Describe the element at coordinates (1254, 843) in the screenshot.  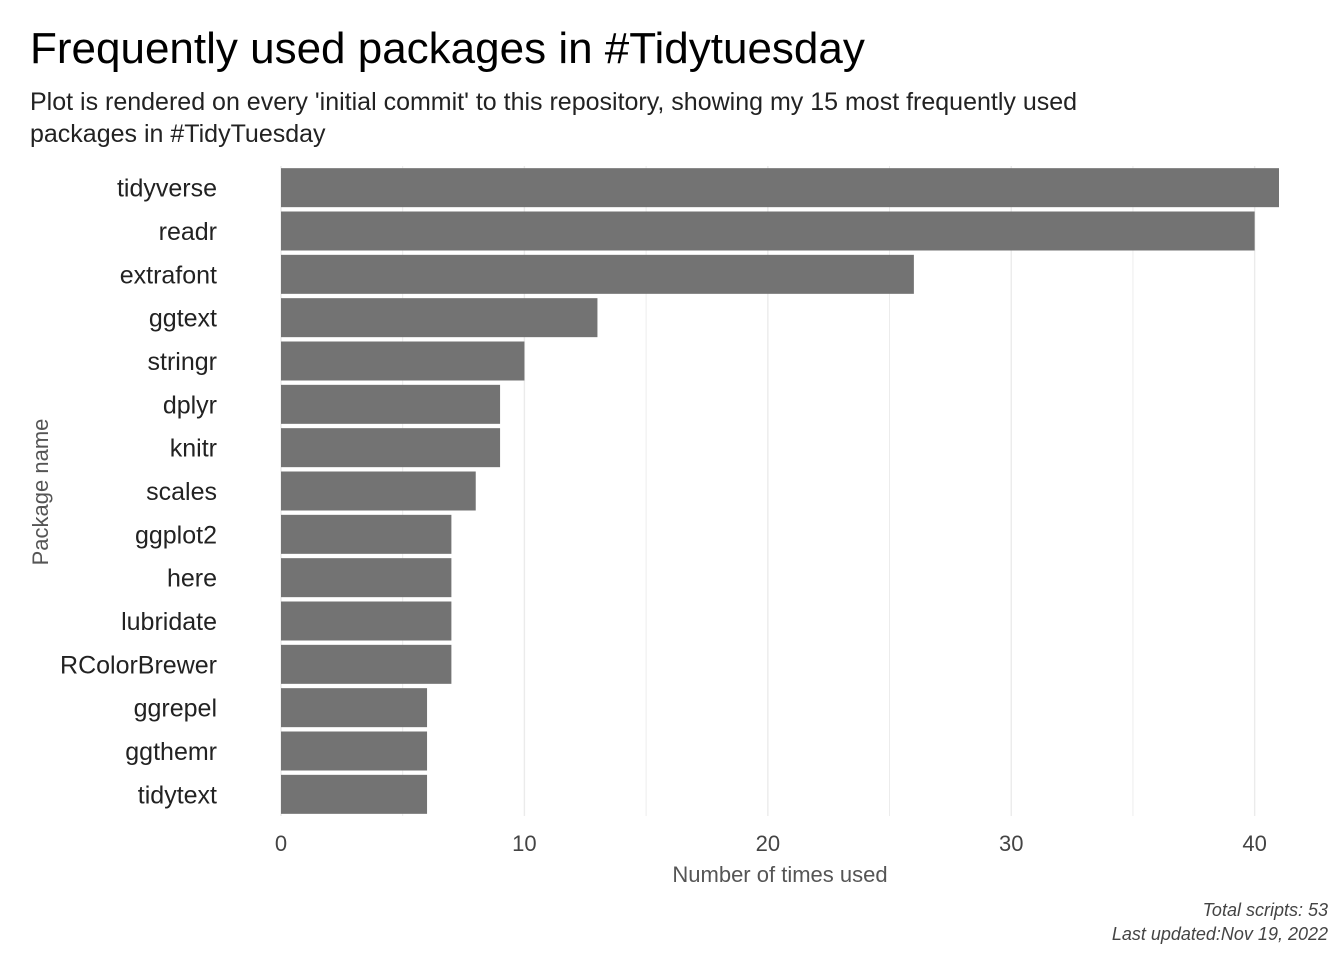
I see `x-tick-label: 40` at that location.